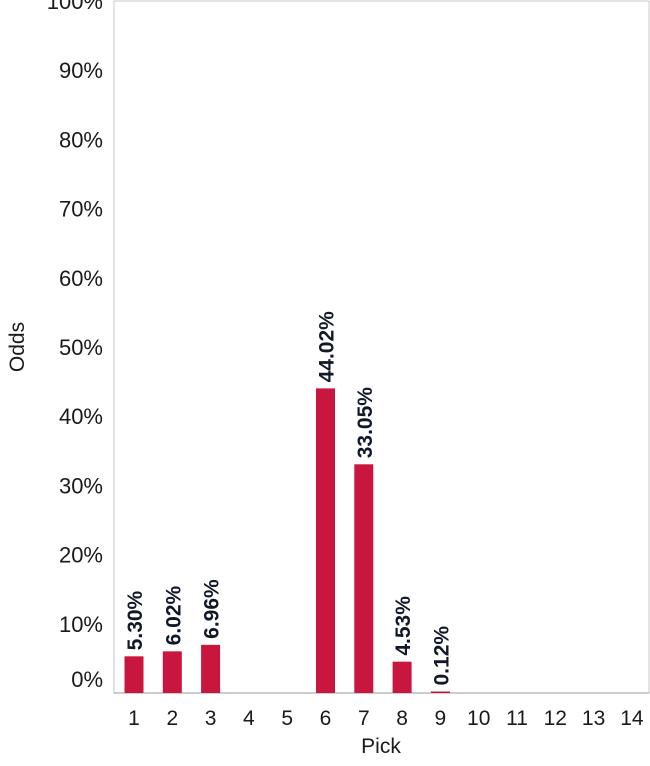  Describe the element at coordinates (478, 718) in the screenshot. I see `x-tick-label: 10` at that location.